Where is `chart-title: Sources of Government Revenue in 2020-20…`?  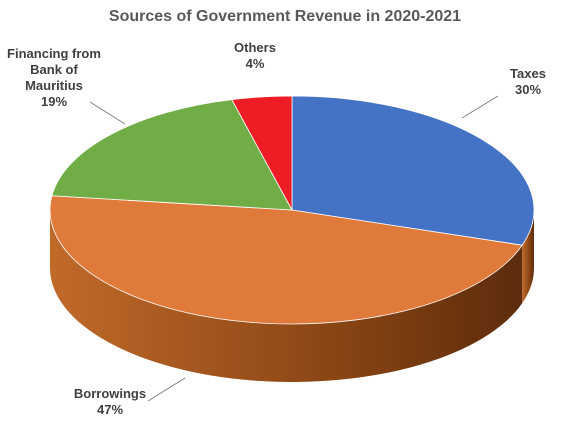 chart-title: Sources of Government Revenue in 2020-20… is located at coordinates (285, 16).